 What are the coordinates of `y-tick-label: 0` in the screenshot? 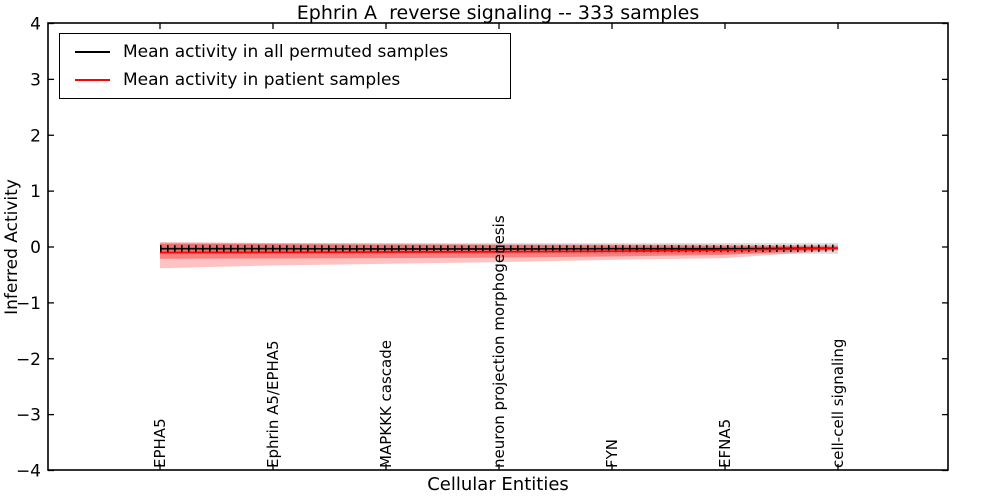 It's located at (35, 248).